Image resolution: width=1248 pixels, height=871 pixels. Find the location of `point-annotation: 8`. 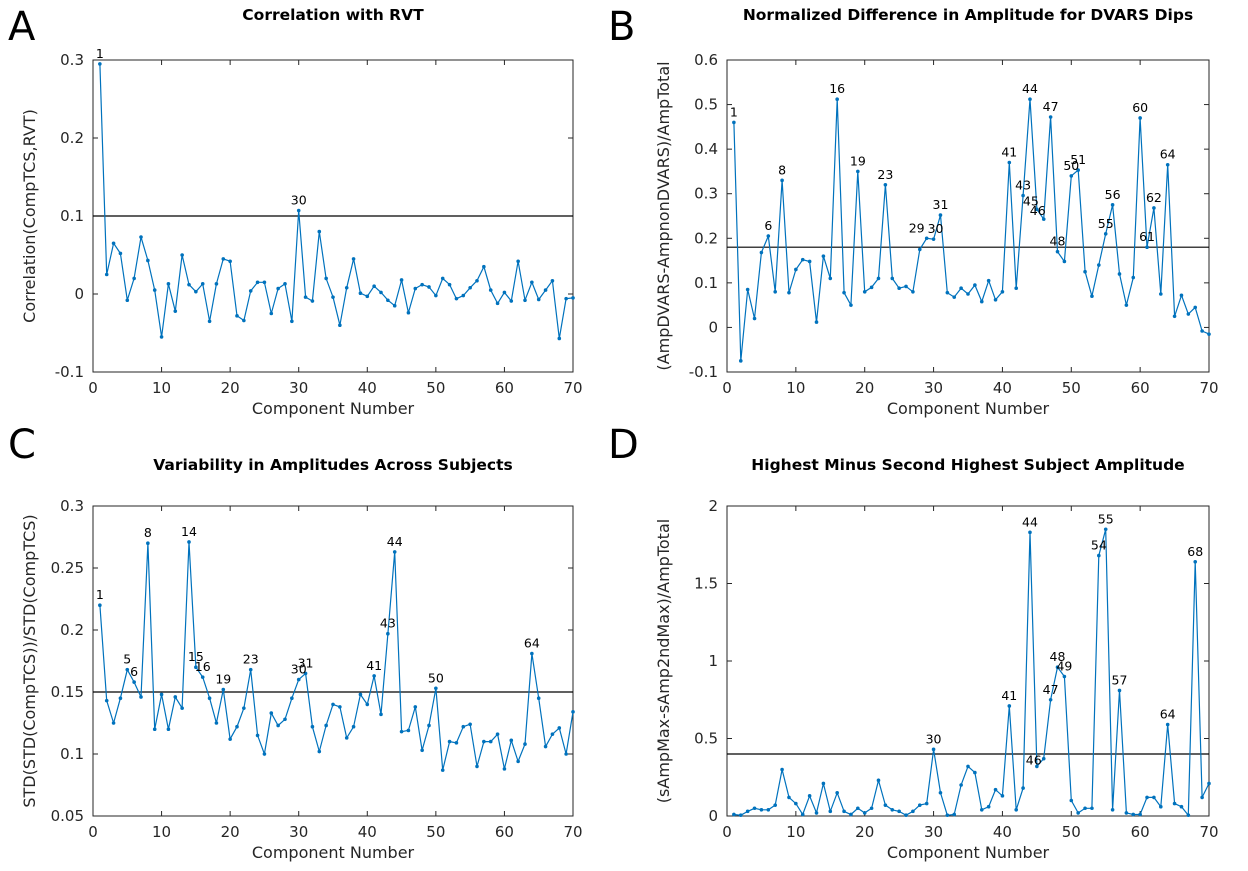

point-annotation: 8 is located at coordinates (782, 169).